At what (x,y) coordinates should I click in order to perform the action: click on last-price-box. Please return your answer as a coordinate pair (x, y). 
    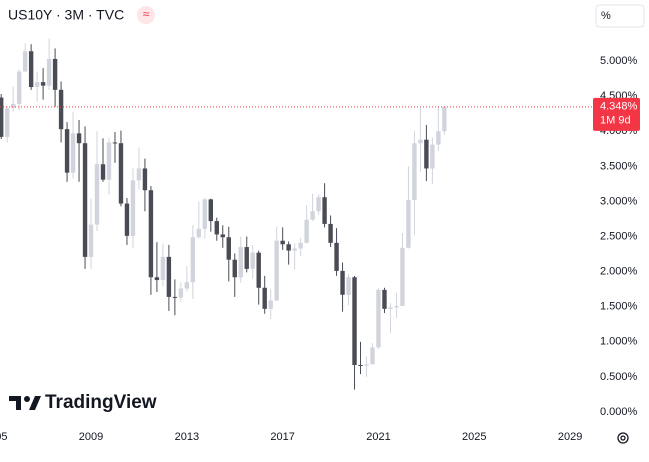
    Looking at the image, I should click on (616, 114).